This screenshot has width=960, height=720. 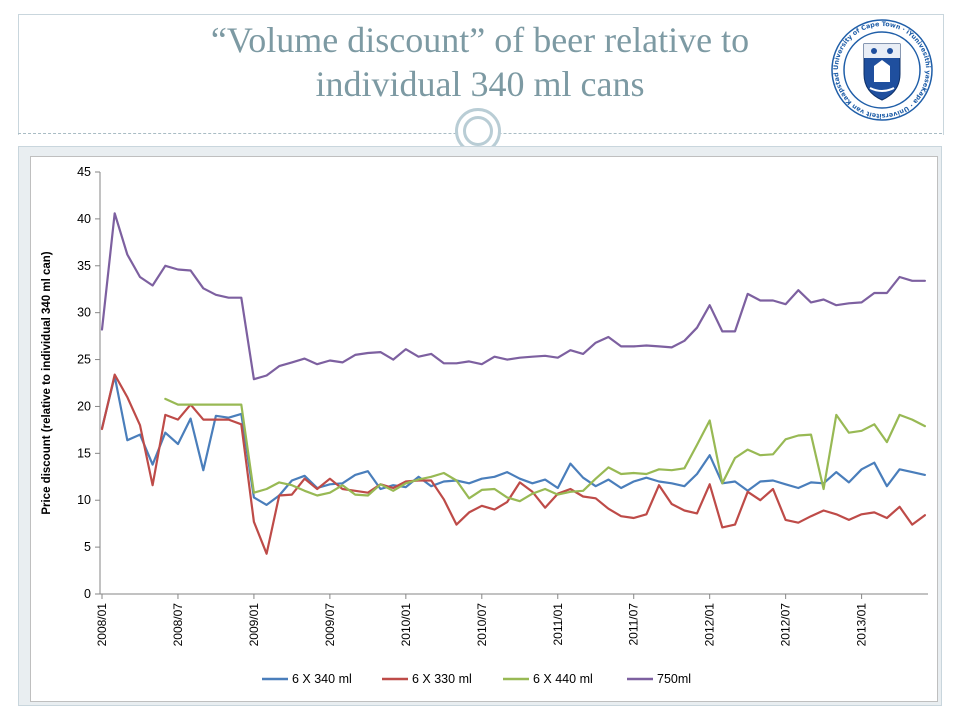 What do you see at coordinates (786, 625) in the screenshot?
I see `x-tick-label: 2012/07` at bounding box center [786, 625].